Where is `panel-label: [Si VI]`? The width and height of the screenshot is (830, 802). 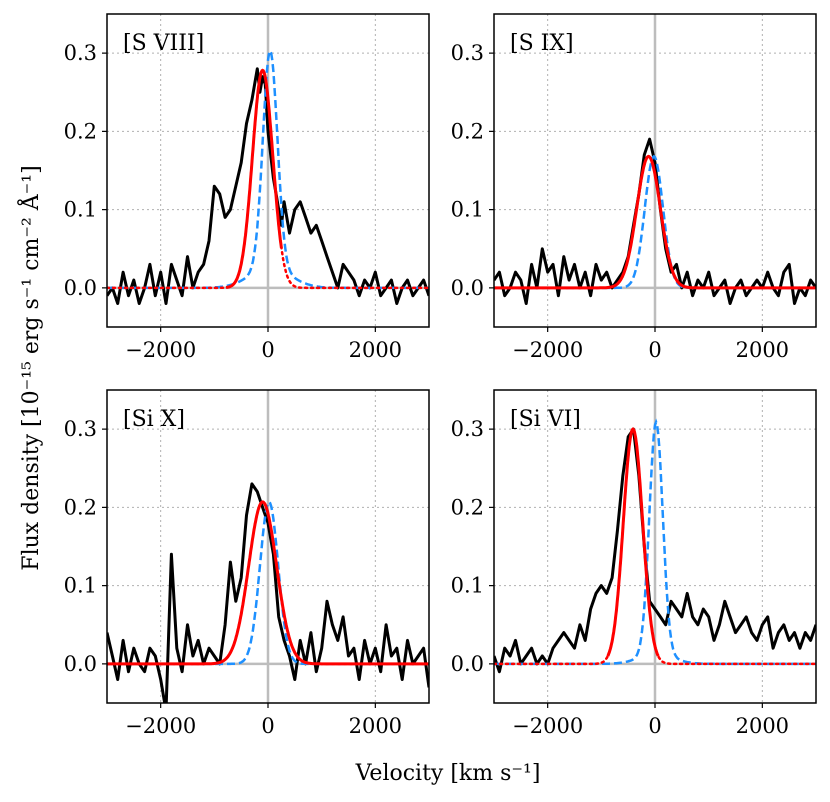
panel-label: [Si VI] is located at coordinates (545, 419).